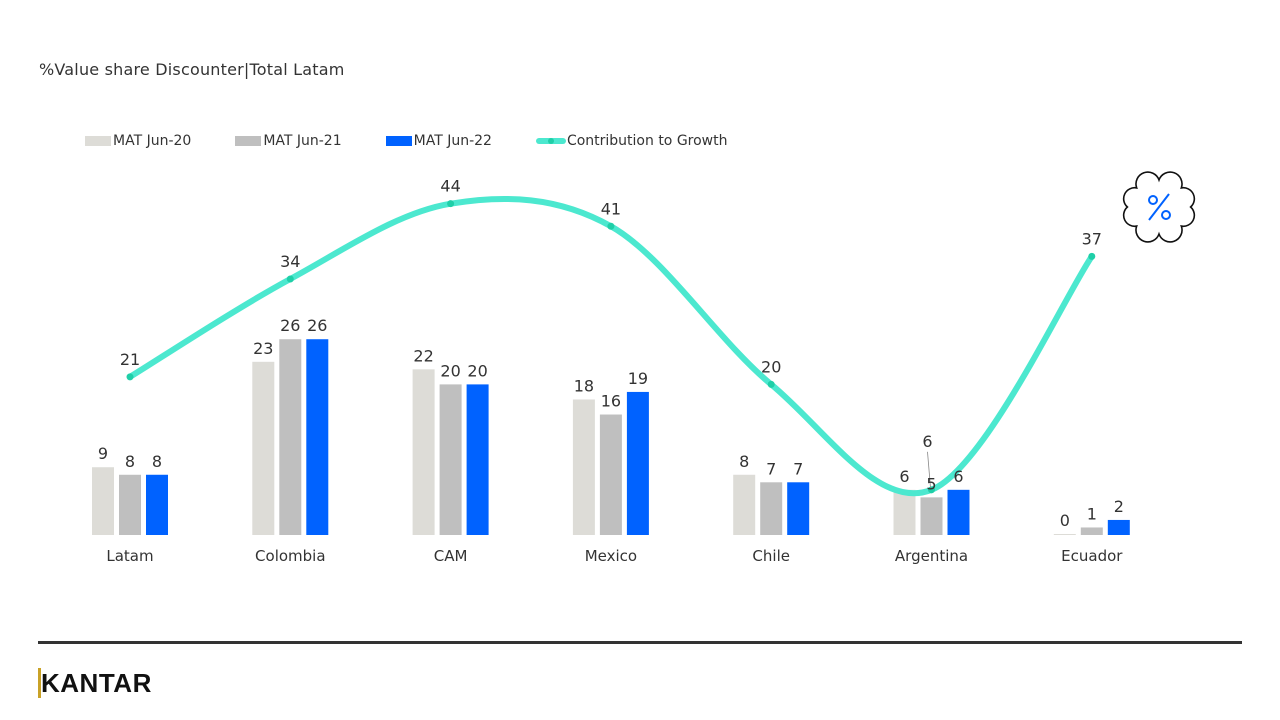 Image resolution: width=1280 pixels, height=720 pixels. Describe the element at coordinates (550, 141) in the screenshot. I see `legend-line-swatch` at that location.